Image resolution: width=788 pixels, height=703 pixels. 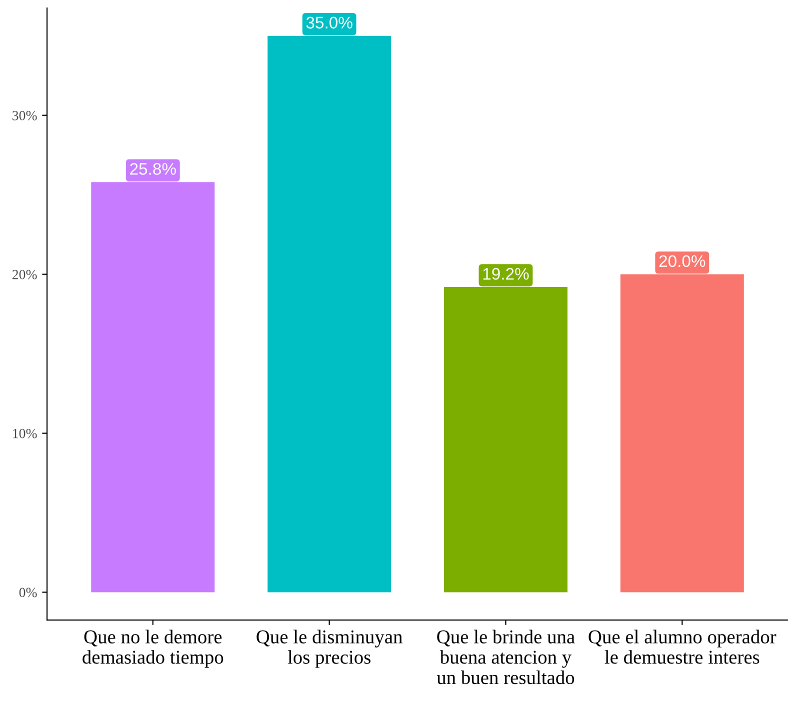 What do you see at coordinates (682, 647) in the screenshot?
I see `x-tick-label: Que el alumno operador le demuestre interes` at bounding box center [682, 647].